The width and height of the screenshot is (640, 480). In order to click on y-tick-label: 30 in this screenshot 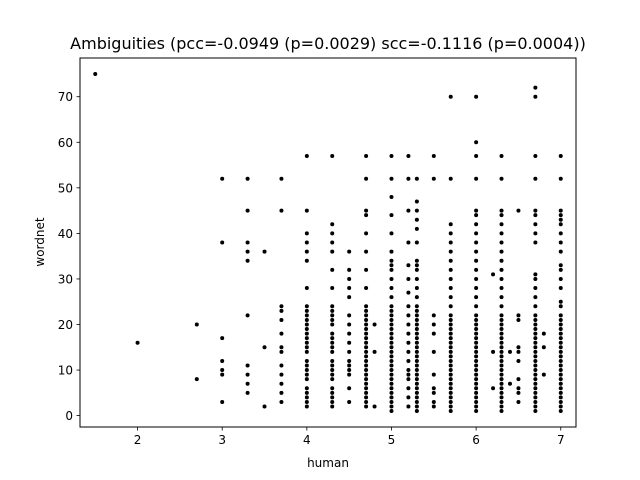, I will do `click(65, 279)`.